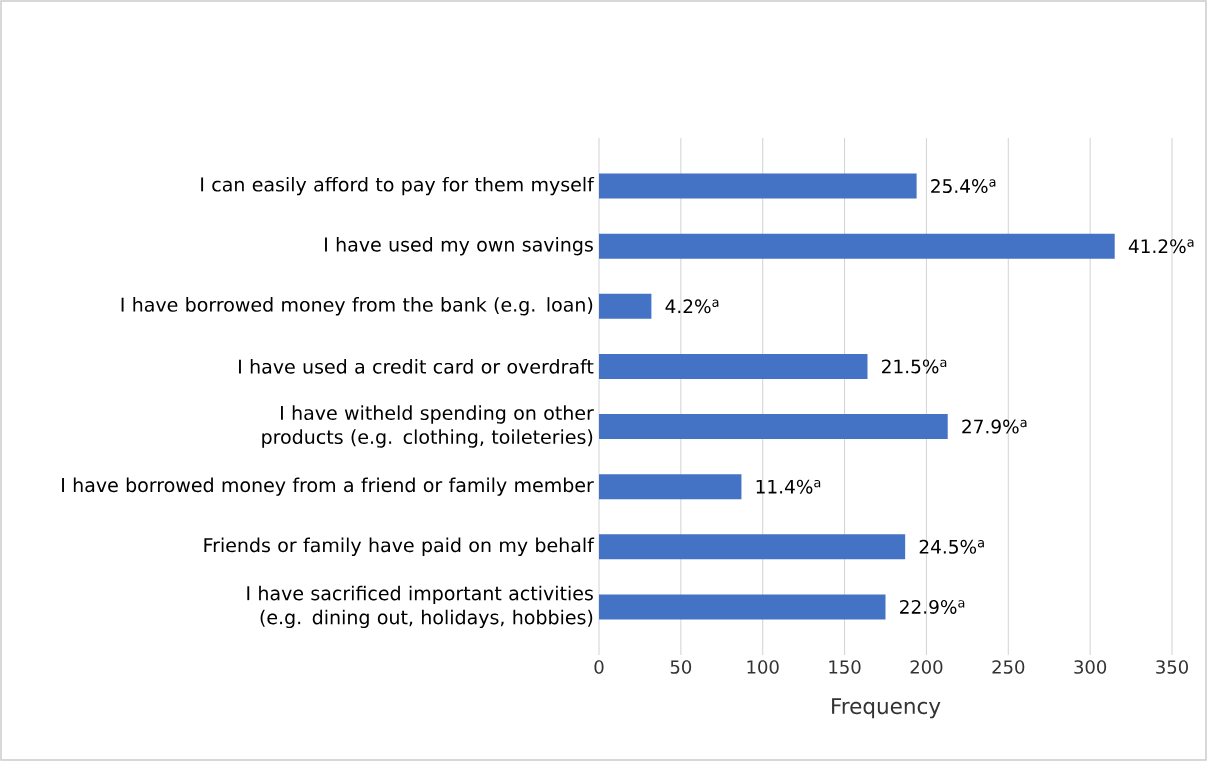 Image resolution: width=1207 pixels, height=761 pixels. What do you see at coordinates (399, 546) in the screenshot?
I see `y-tick-label: Friends or family have paid on my behalf` at bounding box center [399, 546].